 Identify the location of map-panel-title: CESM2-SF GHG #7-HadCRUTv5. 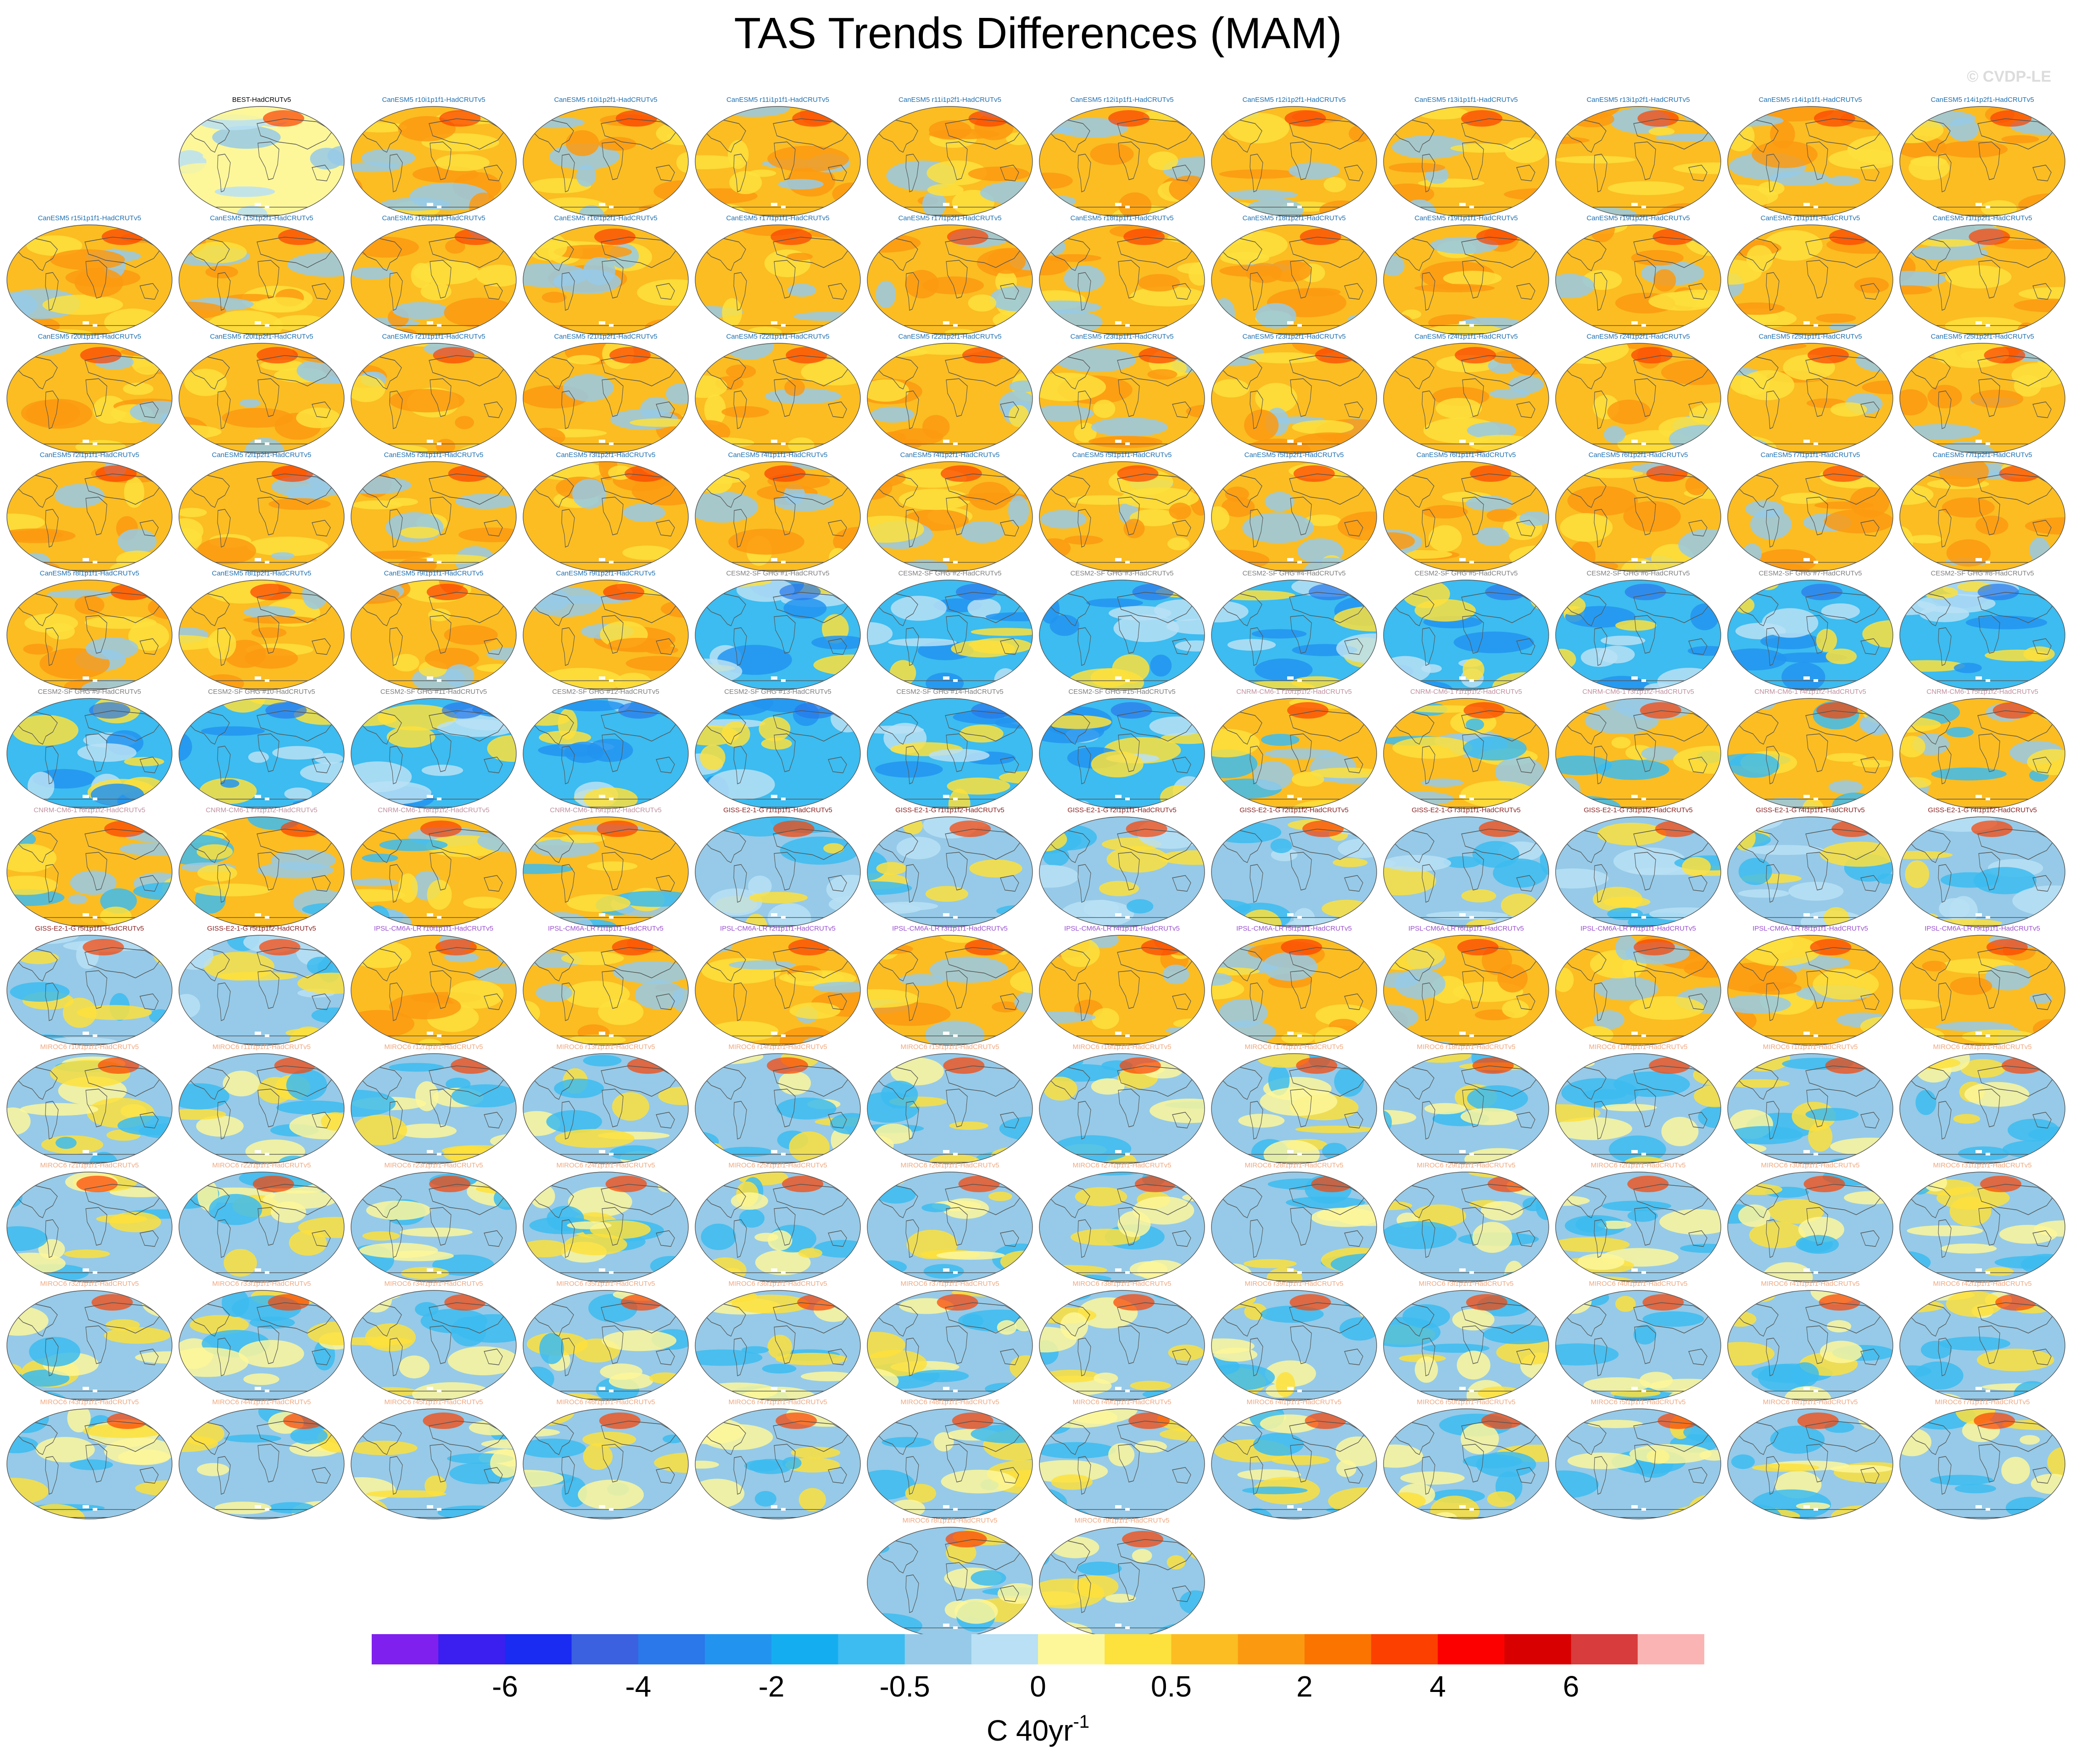
(1810, 573).